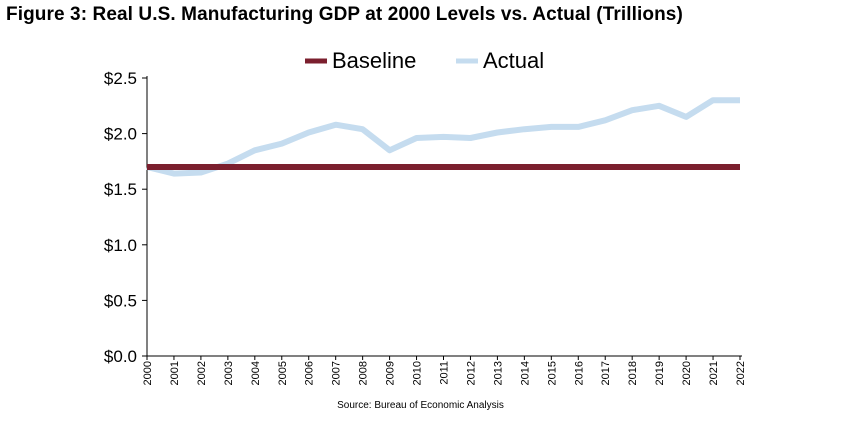 This screenshot has height=431, width=841. I want to click on y-tick-label: $1.5, so click(120, 189).